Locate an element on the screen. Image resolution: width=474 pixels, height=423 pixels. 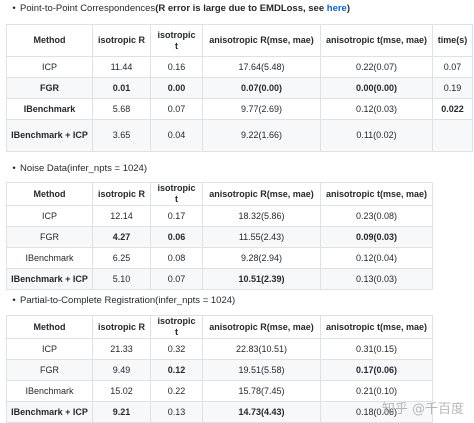
table-cell: 11.55(2.43) is located at coordinates (261, 237).